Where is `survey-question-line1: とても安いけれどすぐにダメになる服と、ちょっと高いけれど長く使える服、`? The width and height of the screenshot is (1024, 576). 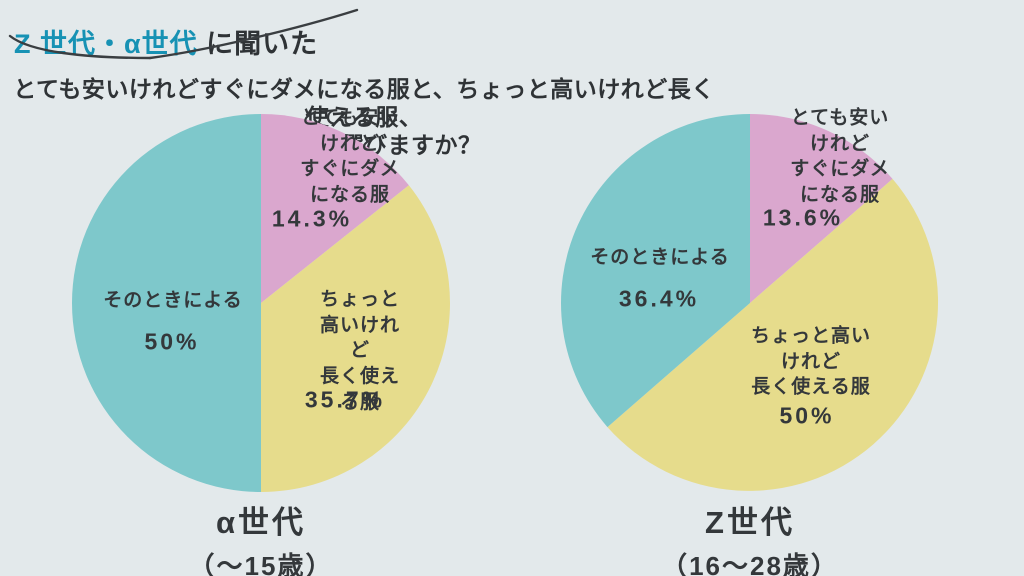 survey-question-line1: とても安いけれどすぐにダメになる服と、ちょっと高いけれど長く使える服、 is located at coordinates (364, 103).